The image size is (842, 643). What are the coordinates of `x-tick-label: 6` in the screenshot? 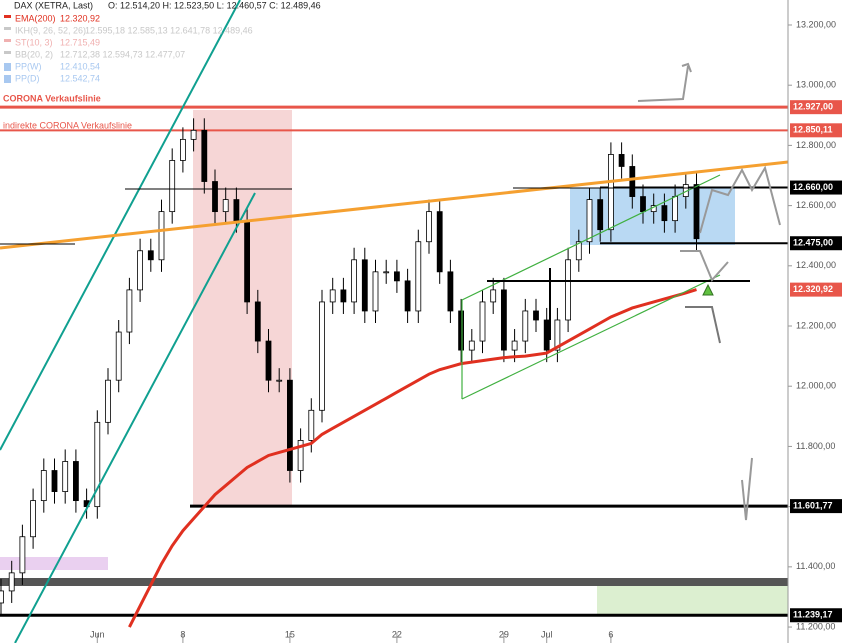 It's located at (610, 634).